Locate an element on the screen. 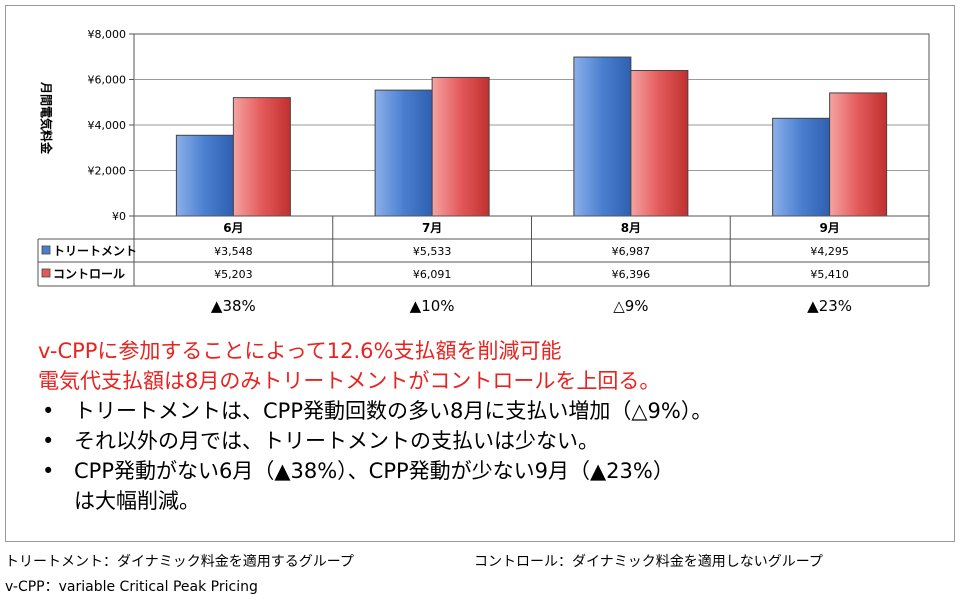 This screenshot has height=600, width=960. data-label: ¥6,091 is located at coordinates (432, 274).